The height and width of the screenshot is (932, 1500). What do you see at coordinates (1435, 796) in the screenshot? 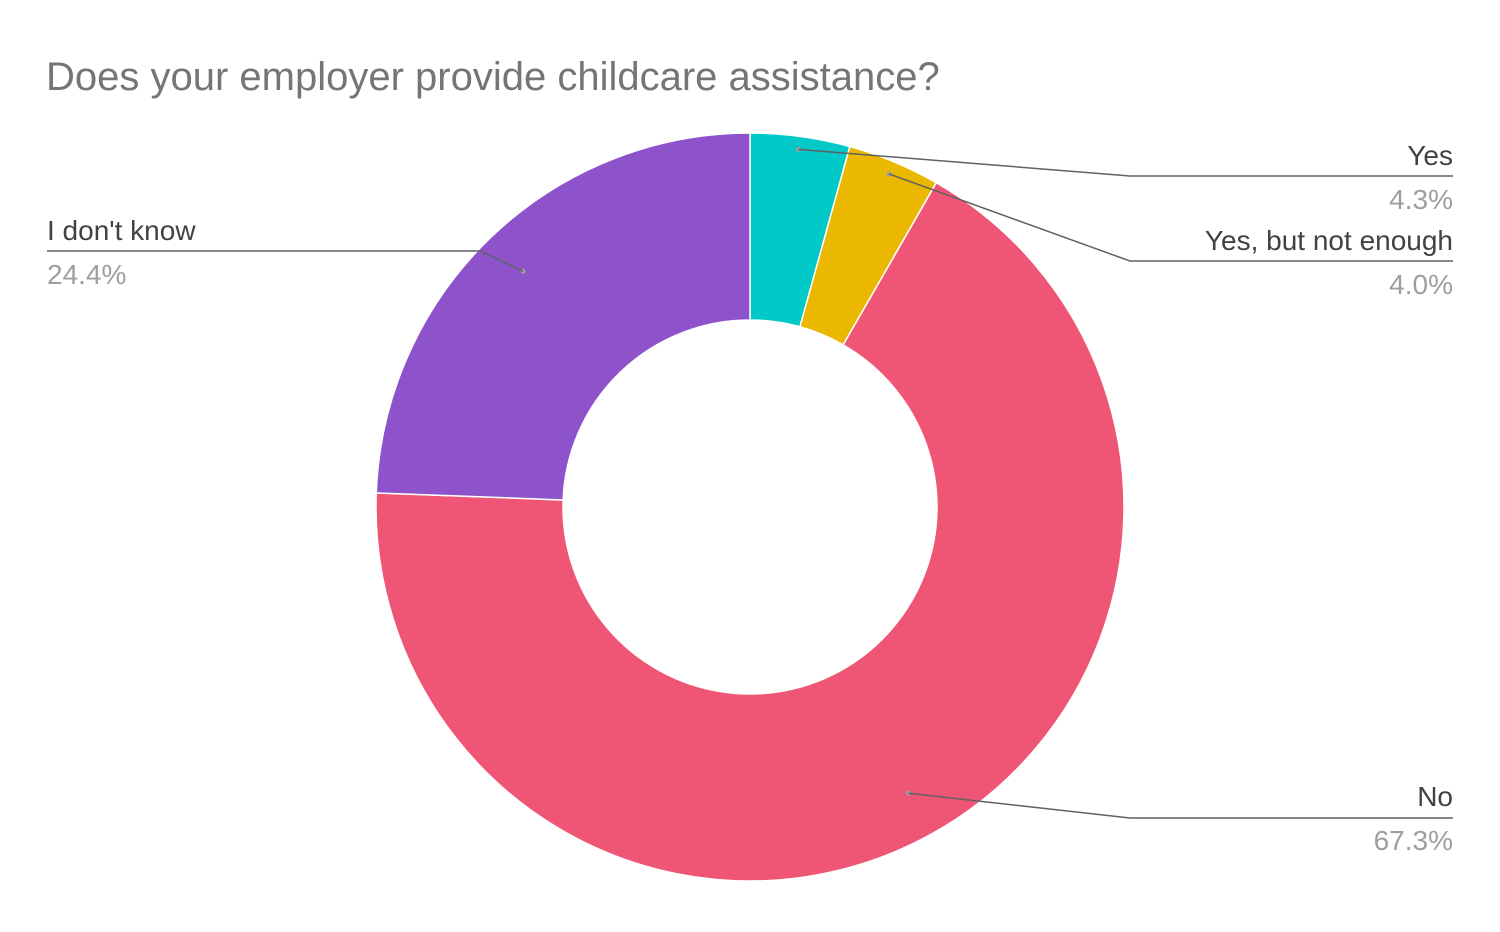
I see `slice-label-no: No` at bounding box center [1435, 796].